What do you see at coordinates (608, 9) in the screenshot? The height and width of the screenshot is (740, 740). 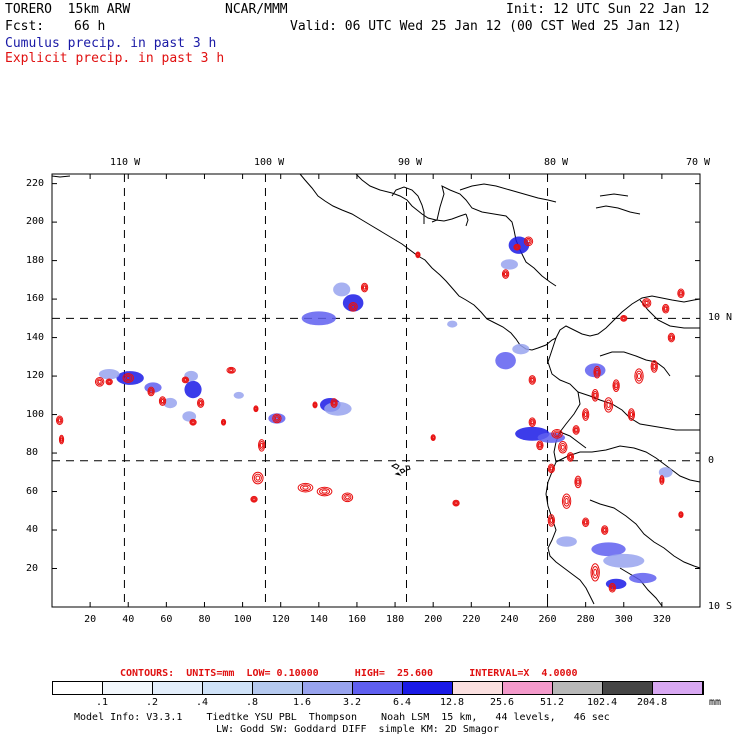 I see `init-time: Init: 12 UTC Sun 22 Jan 12` at bounding box center [608, 9].